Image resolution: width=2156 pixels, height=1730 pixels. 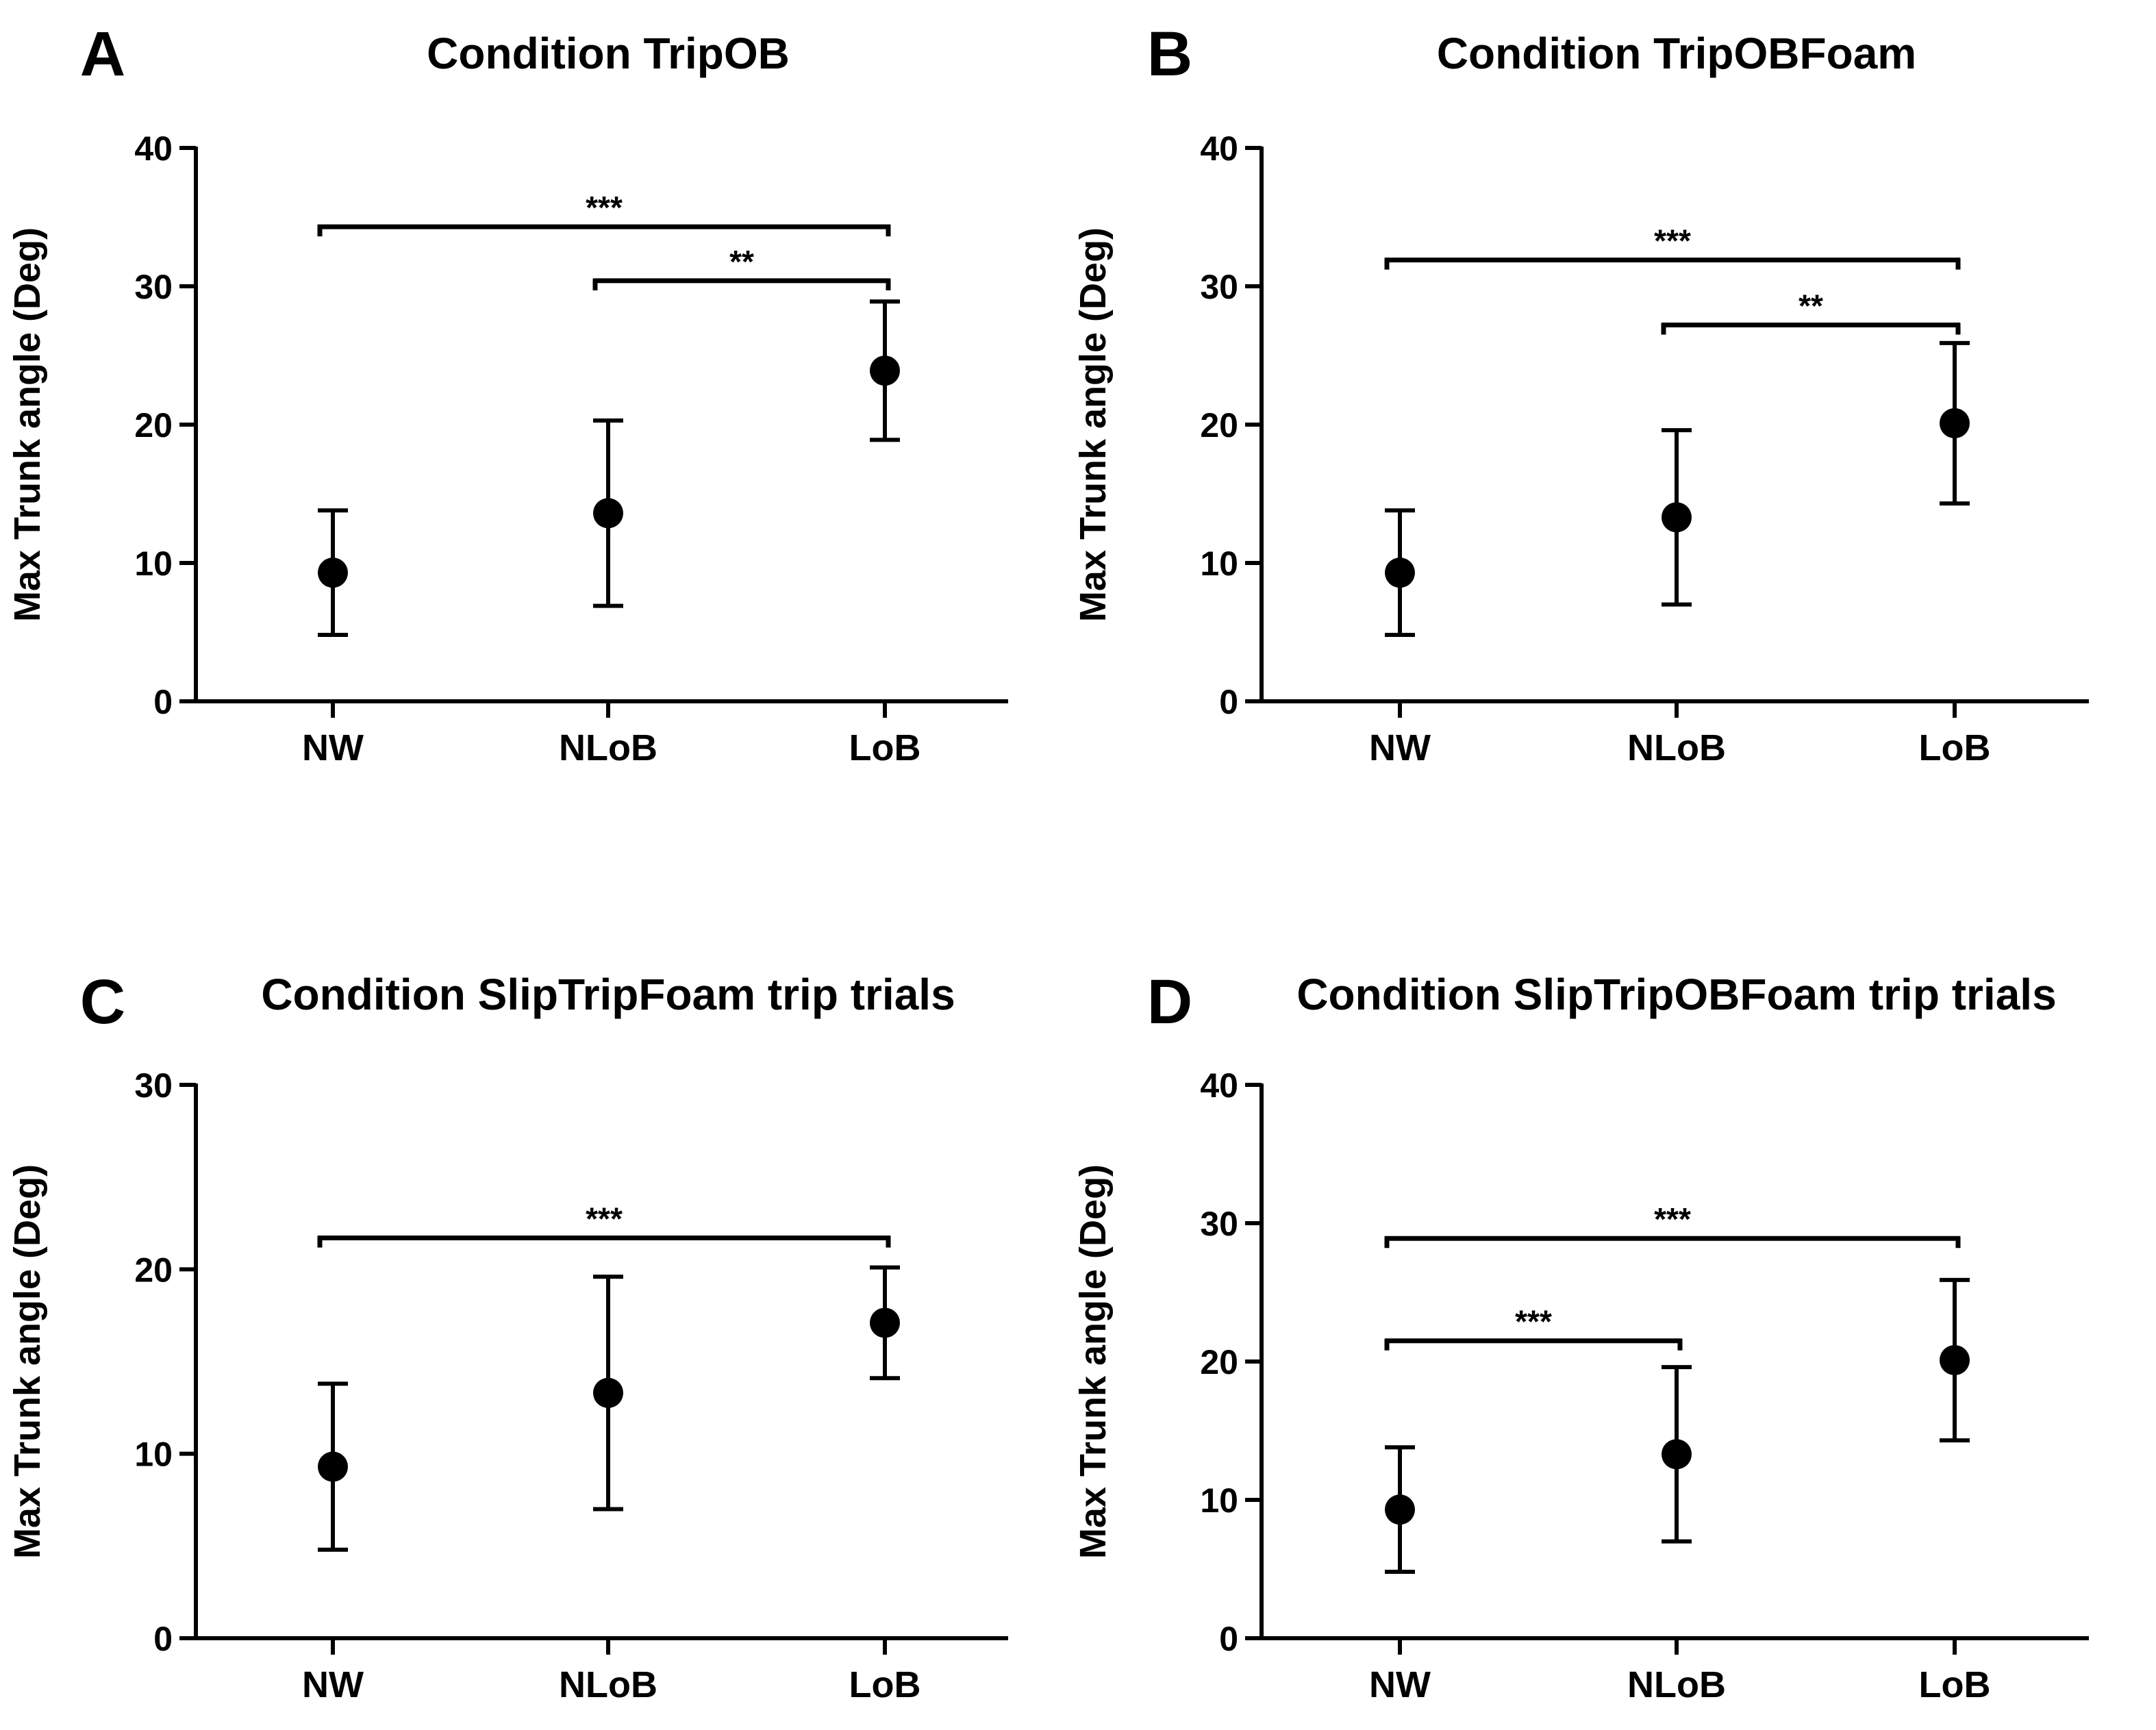 What do you see at coordinates (1676, 54) in the screenshot?
I see `chart-title: Condition TripOBFoam` at bounding box center [1676, 54].